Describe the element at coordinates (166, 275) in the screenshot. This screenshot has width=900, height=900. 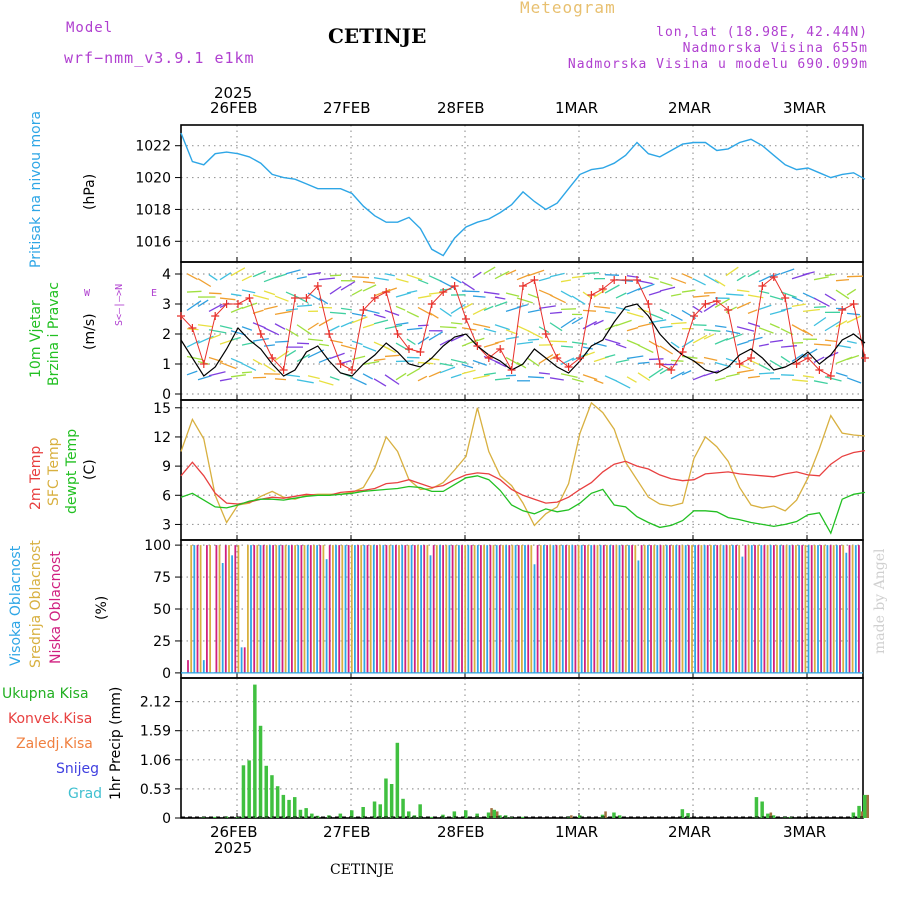
I see `ytick-label-1-4: 4` at that location.